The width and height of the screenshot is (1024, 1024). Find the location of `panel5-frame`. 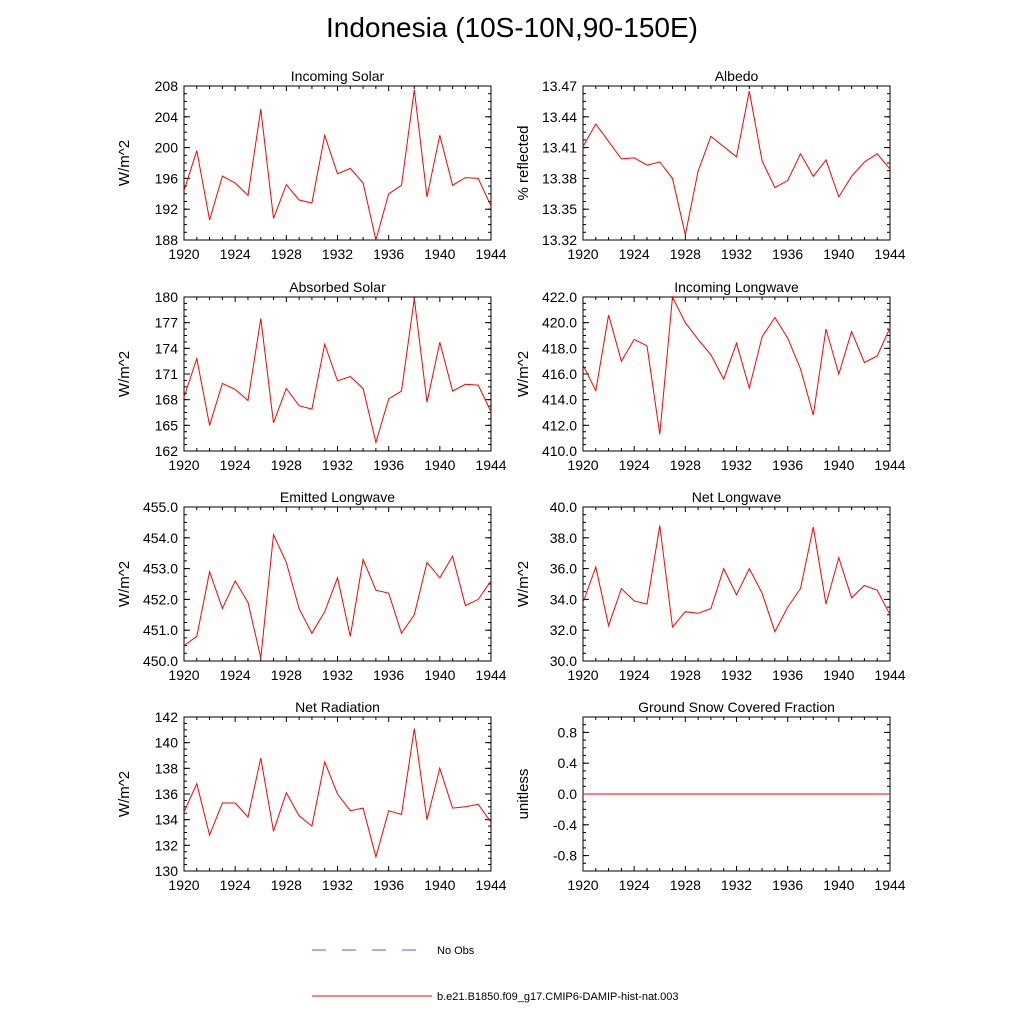

panel5-frame is located at coordinates (337, 584).